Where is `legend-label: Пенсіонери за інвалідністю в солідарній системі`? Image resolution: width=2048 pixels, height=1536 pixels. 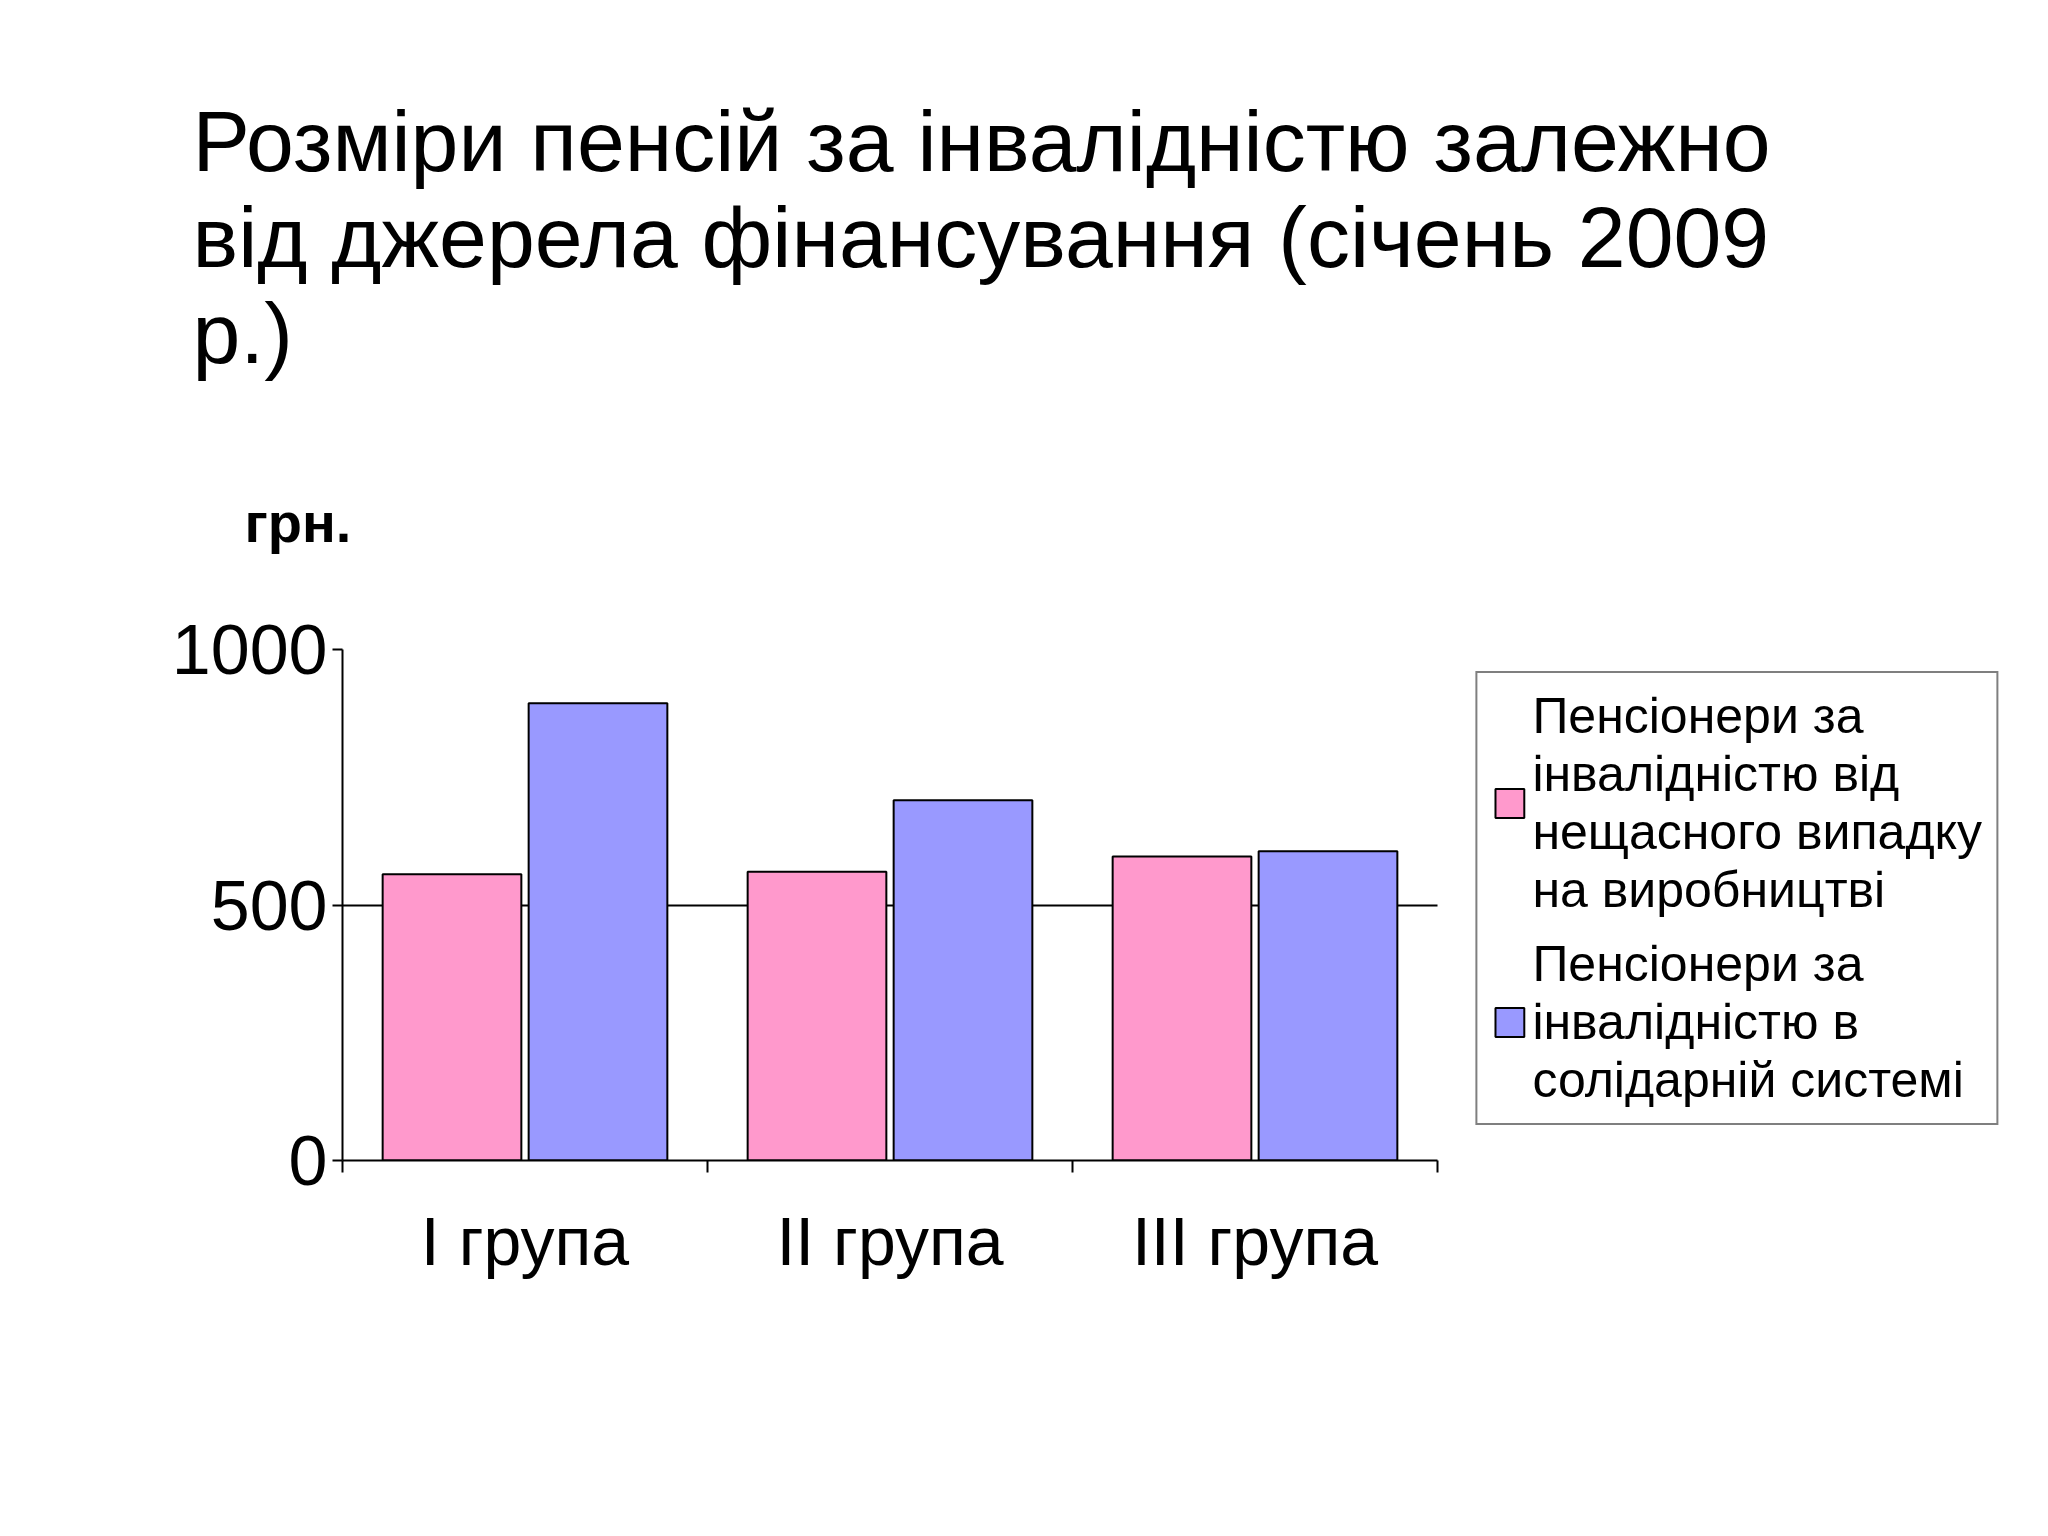
legend-label: Пенсіонери за інвалідністю в солідарній системі is located at coordinates (1748, 1022).